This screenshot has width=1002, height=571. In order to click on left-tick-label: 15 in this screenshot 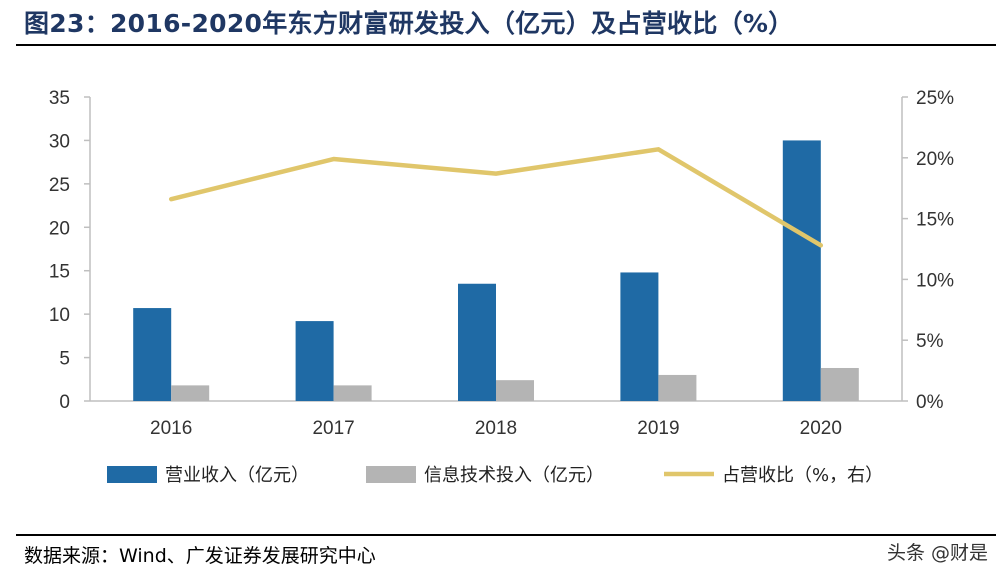, I will do `click(59, 272)`.